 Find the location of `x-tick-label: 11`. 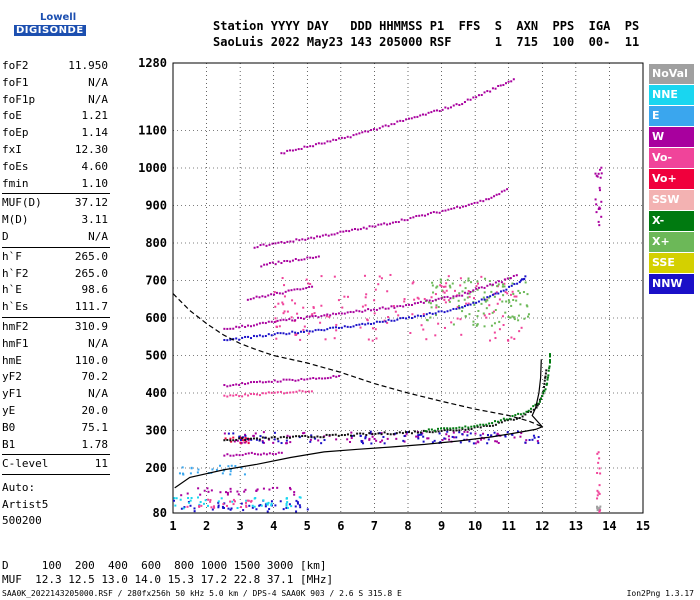

x-tick-label: 11 is located at coordinates (508, 526).